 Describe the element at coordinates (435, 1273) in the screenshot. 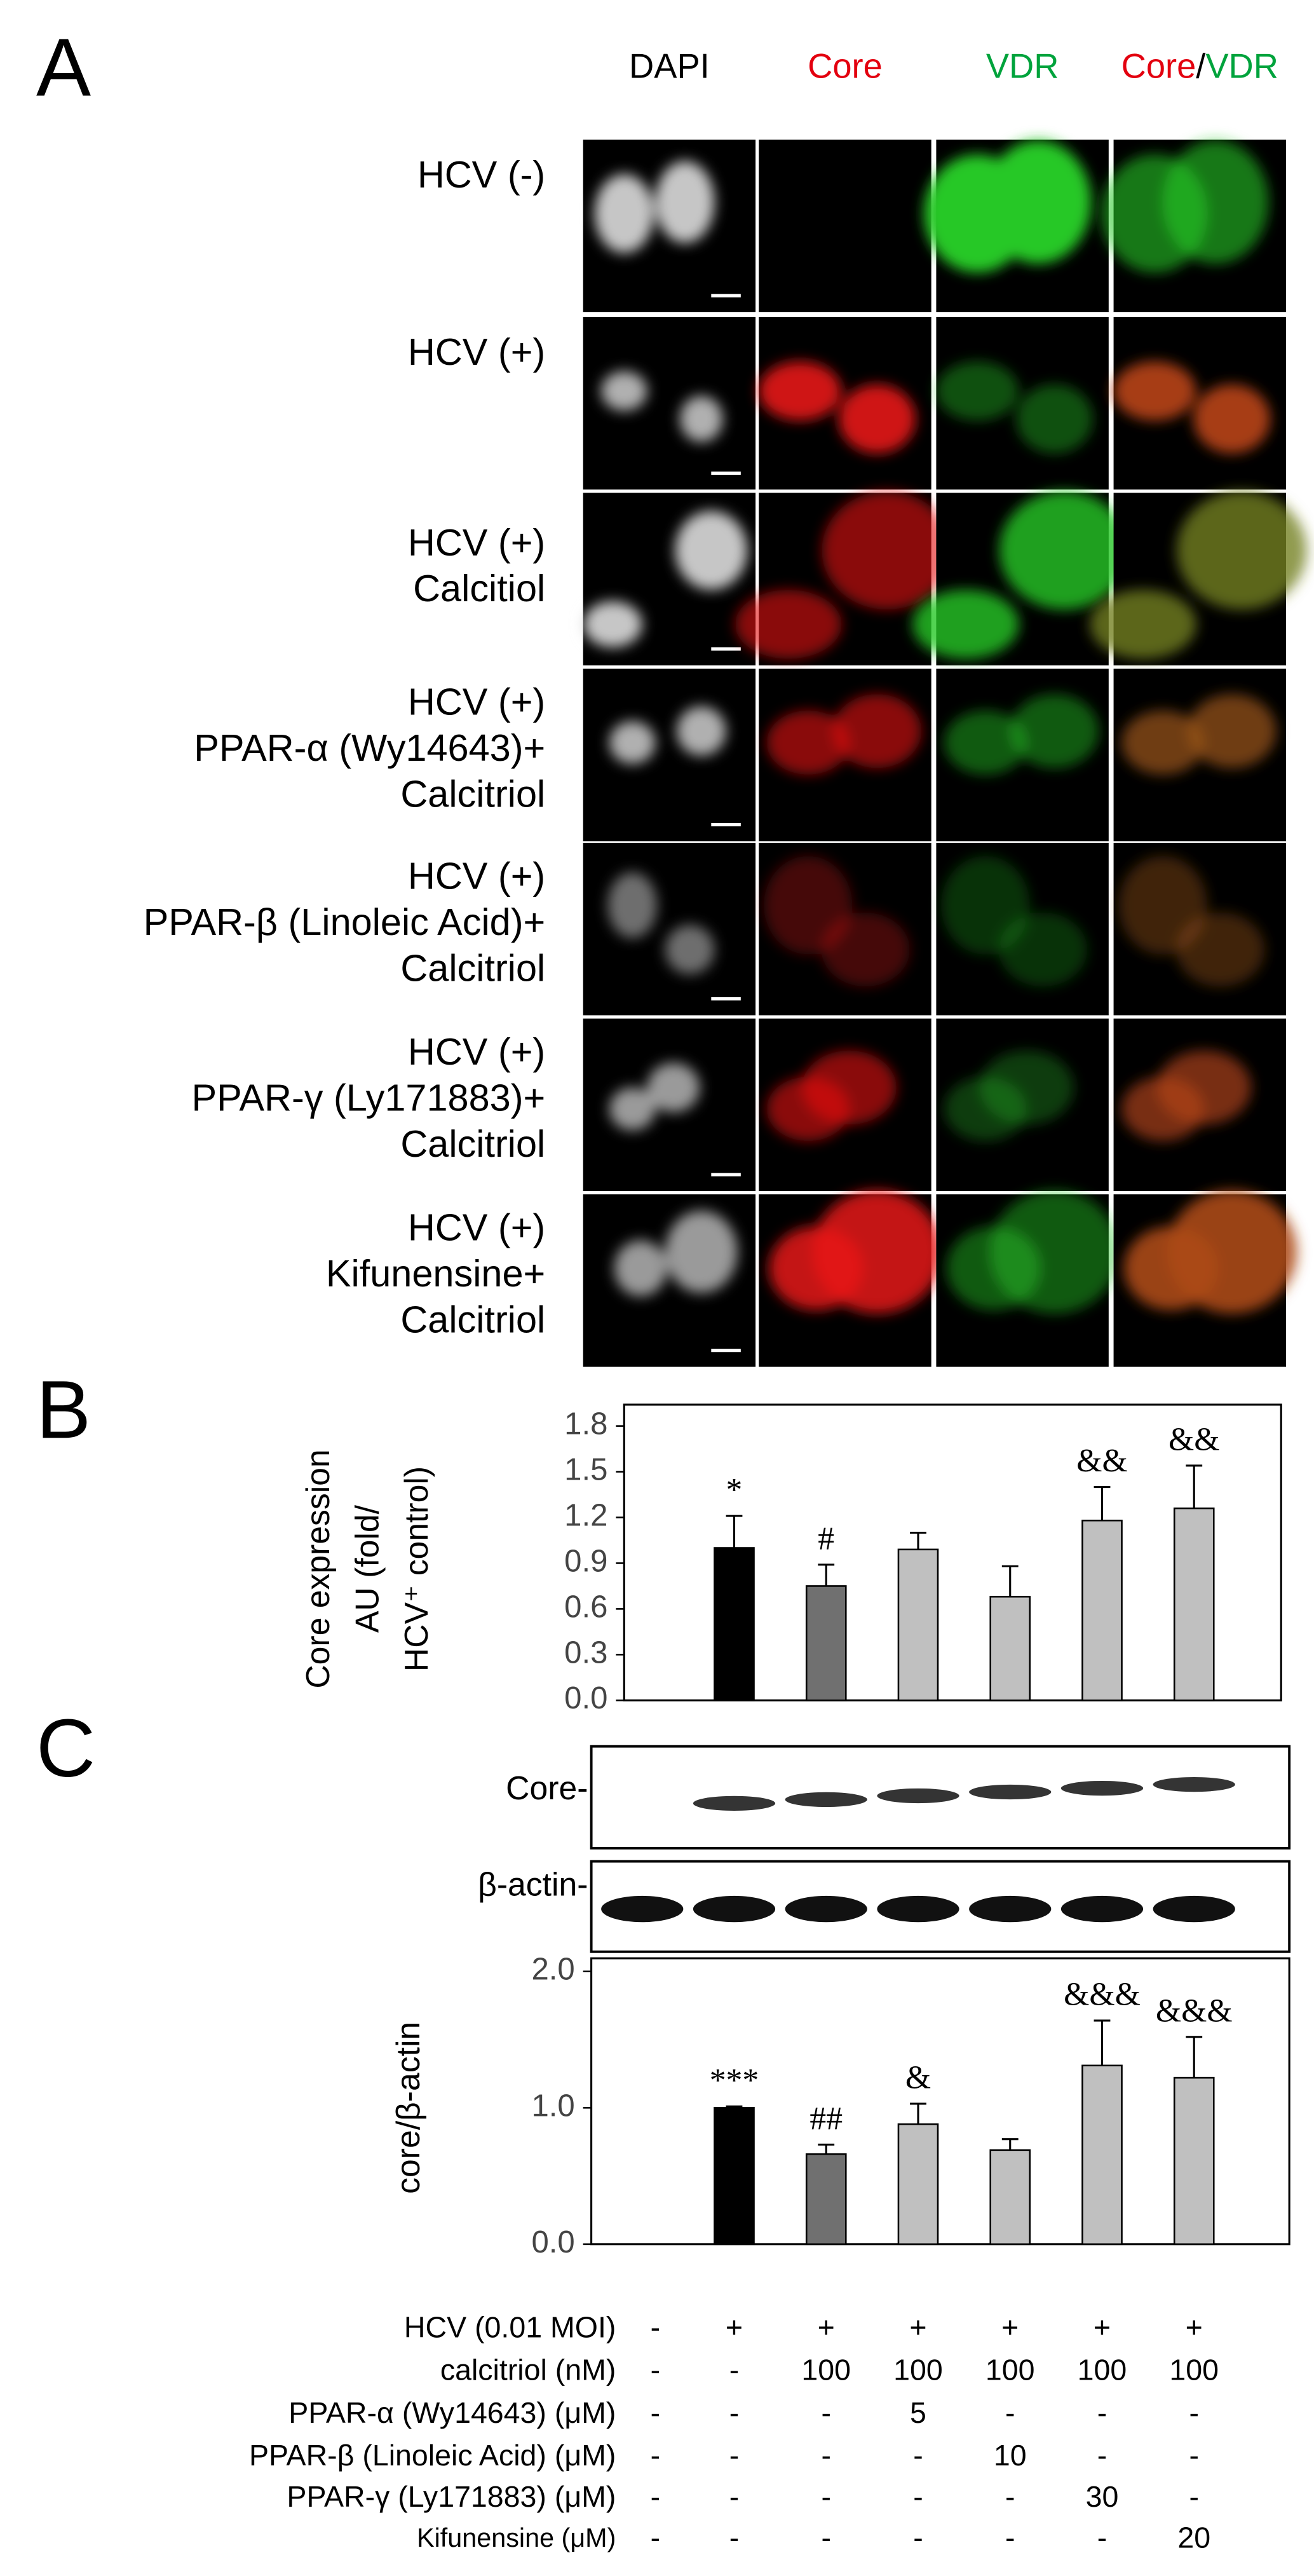

I see `row-label: Kifunensine+` at that location.